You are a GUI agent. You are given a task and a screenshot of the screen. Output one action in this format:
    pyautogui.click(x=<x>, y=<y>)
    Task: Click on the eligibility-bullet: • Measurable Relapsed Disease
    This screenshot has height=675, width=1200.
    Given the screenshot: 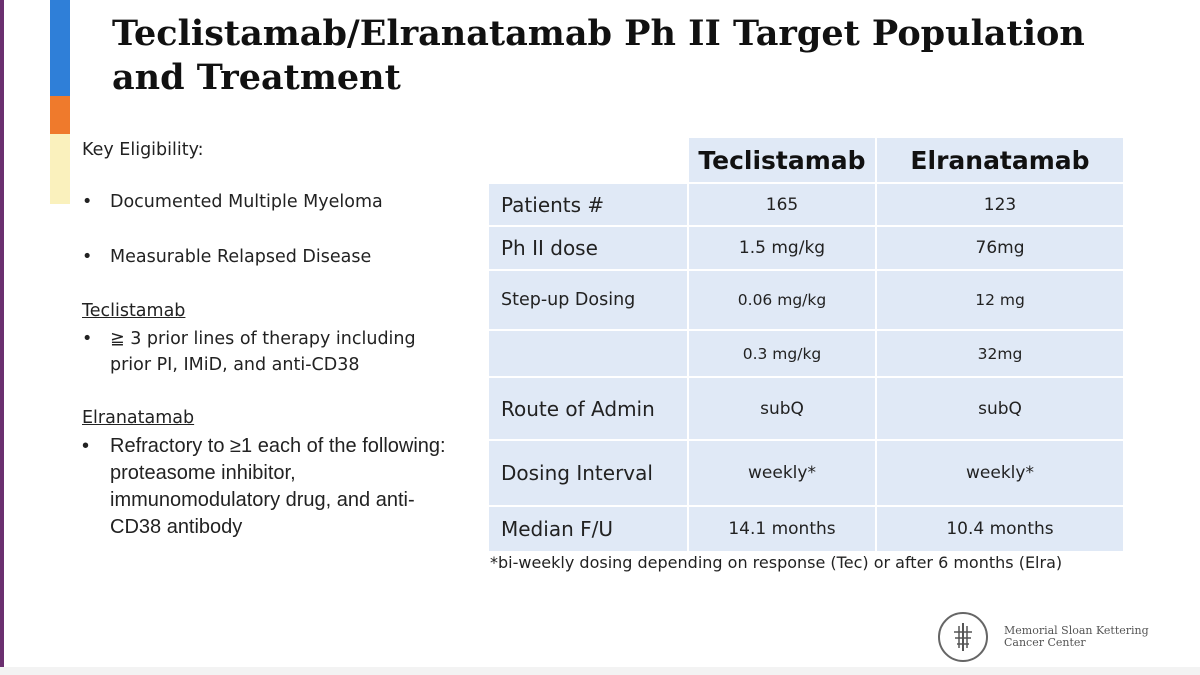 What is the action you would take?
    pyautogui.click(x=226, y=257)
    